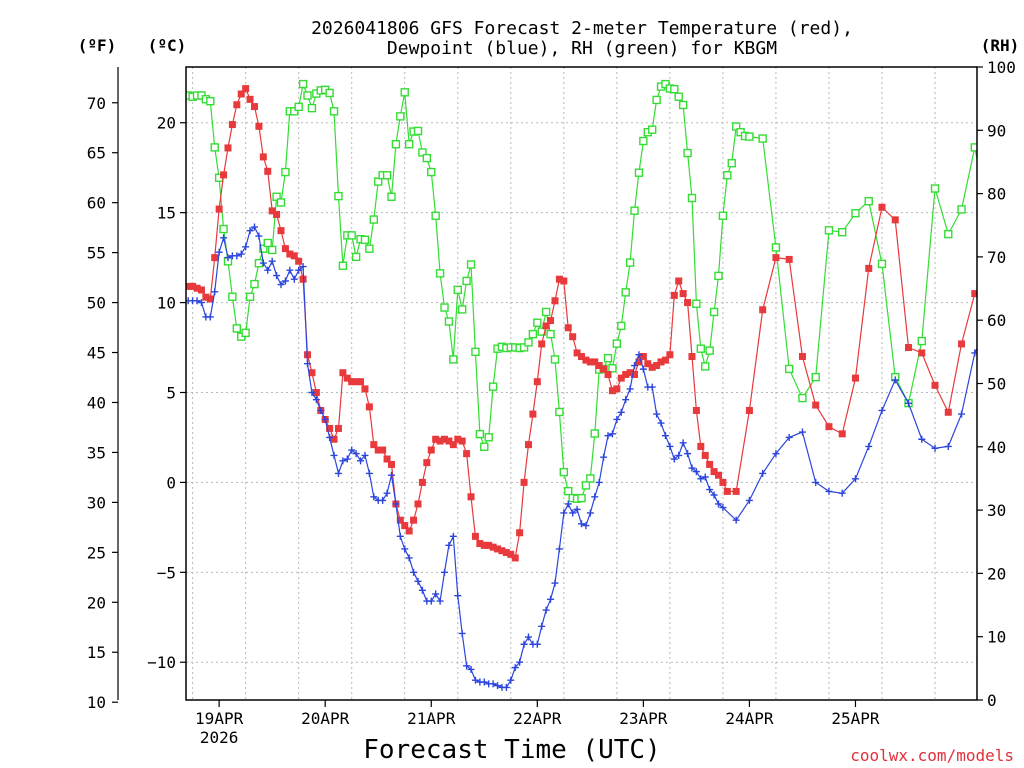  I want to click on fahrenheit-tick-label: 55, so click(96, 253).